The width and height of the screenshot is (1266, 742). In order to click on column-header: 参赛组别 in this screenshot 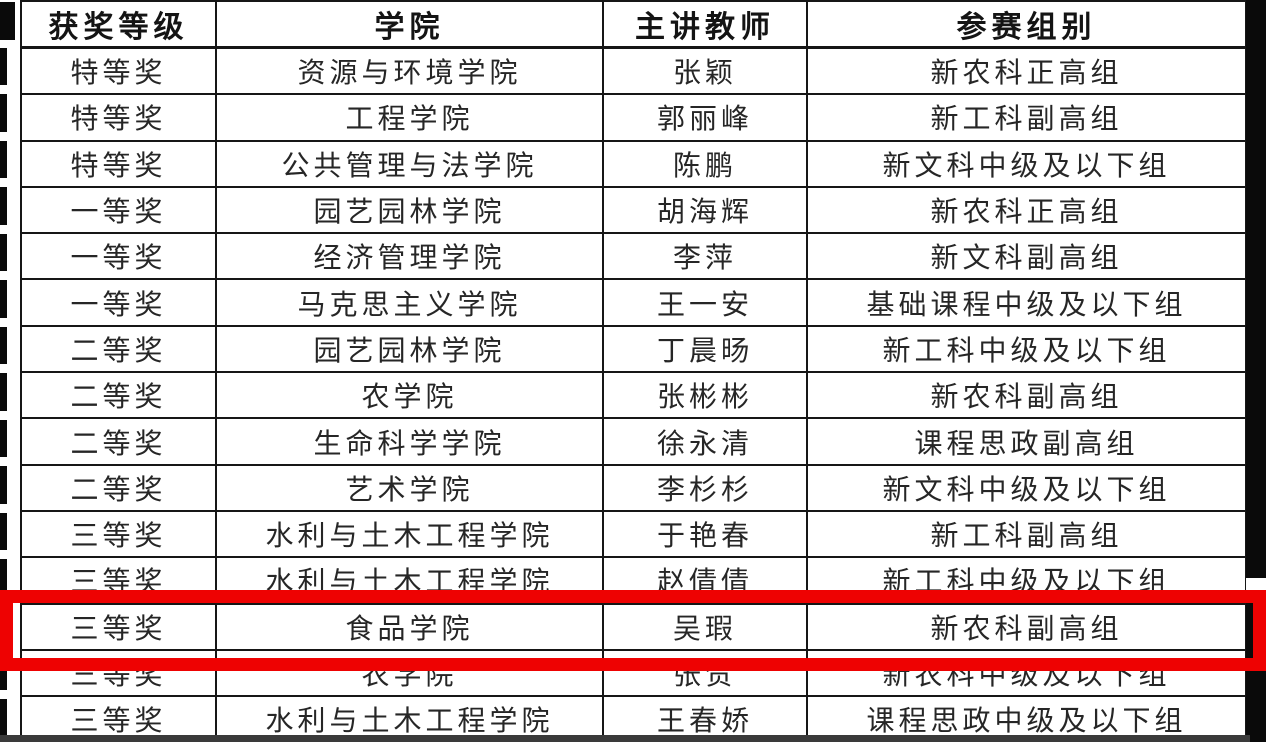, I will do `click(1026, 24)`.